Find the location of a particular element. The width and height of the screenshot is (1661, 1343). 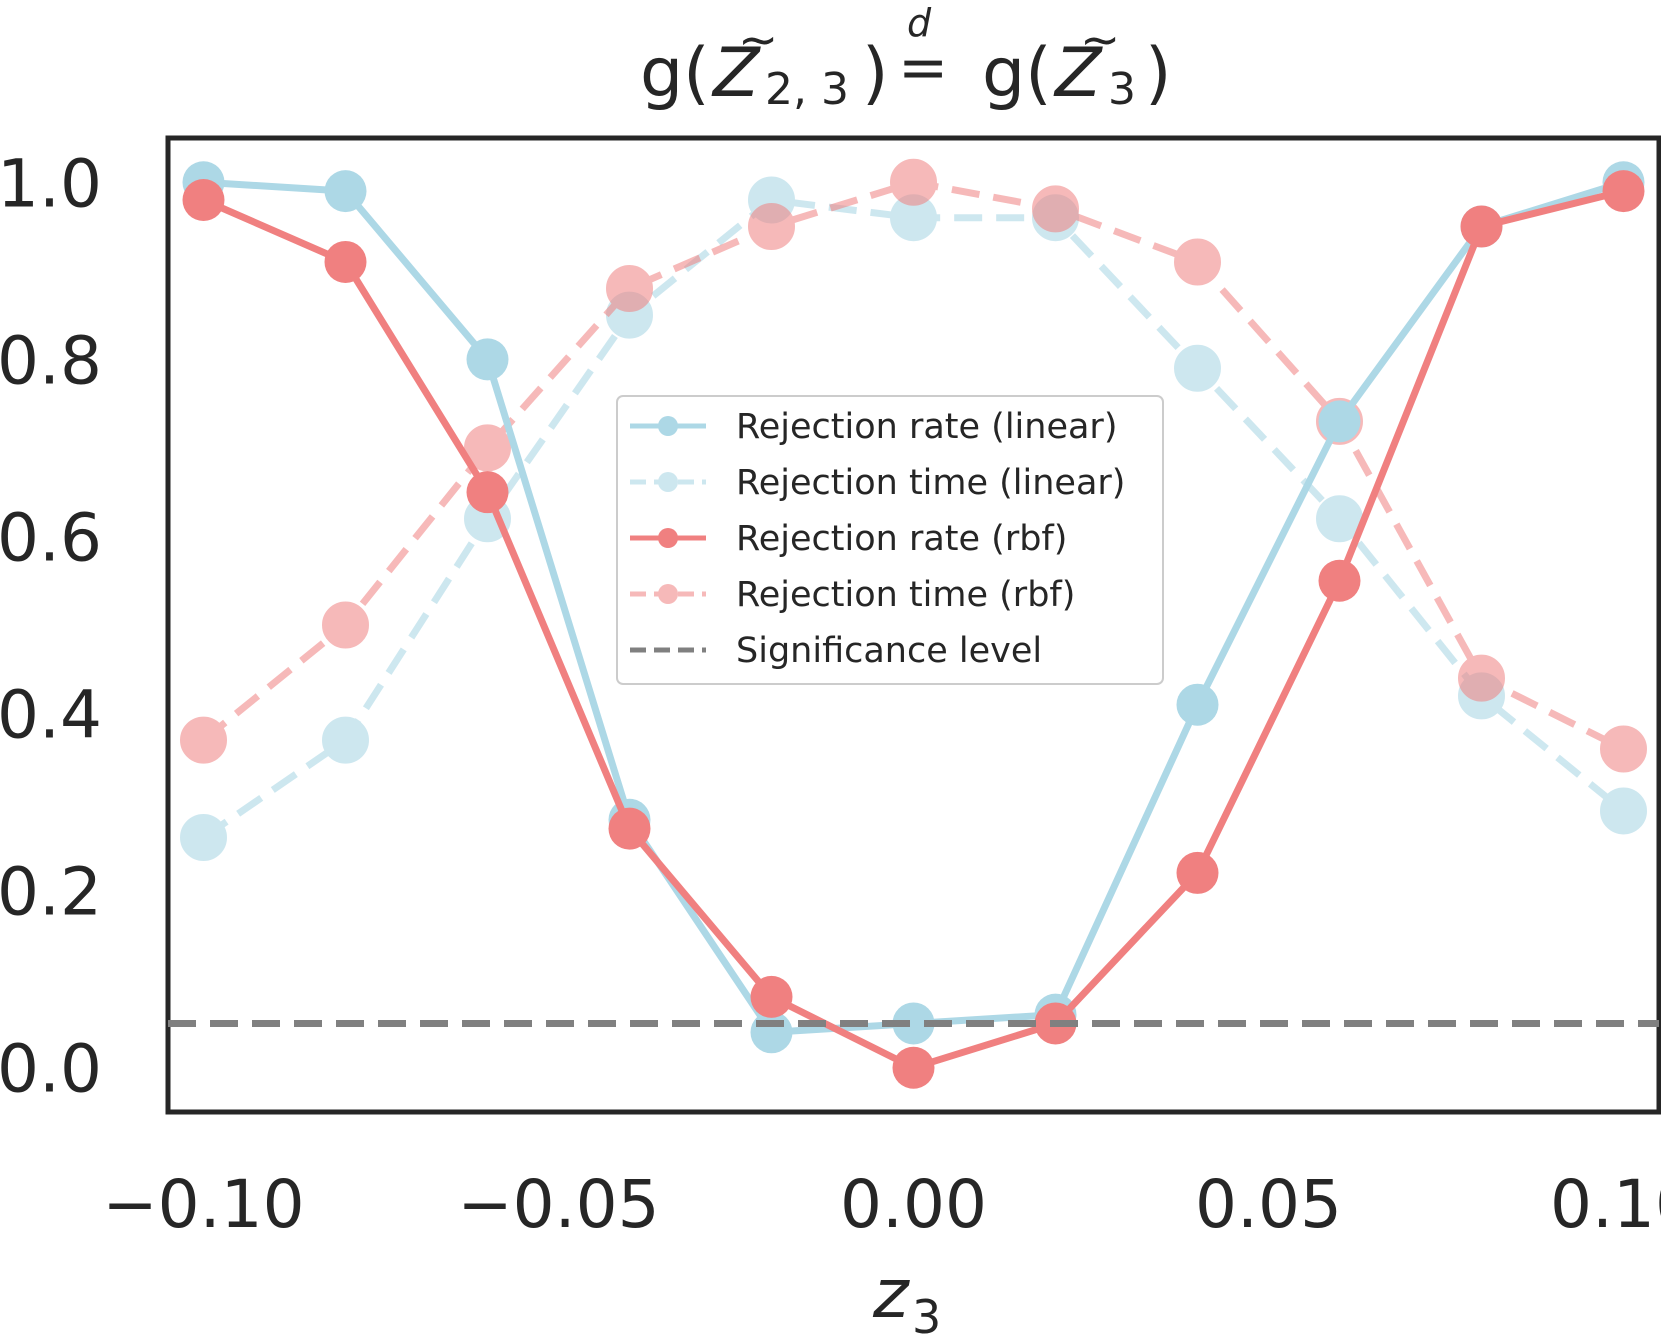

y-tick-label: 0.2 is located at coordinates (51, 892).